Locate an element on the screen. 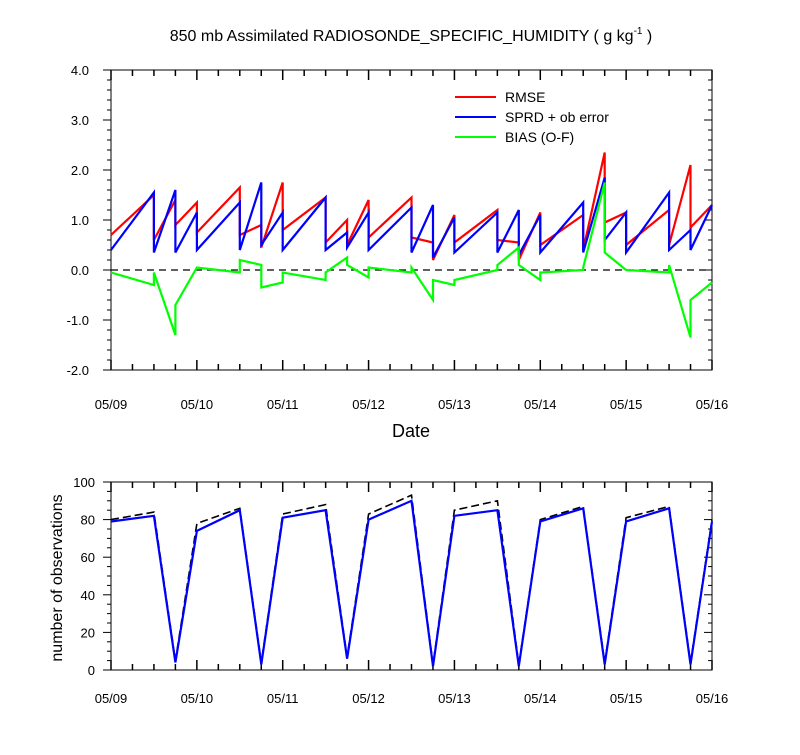  y-axis-title-observations: number of observations is located at coordinates (57, 577).